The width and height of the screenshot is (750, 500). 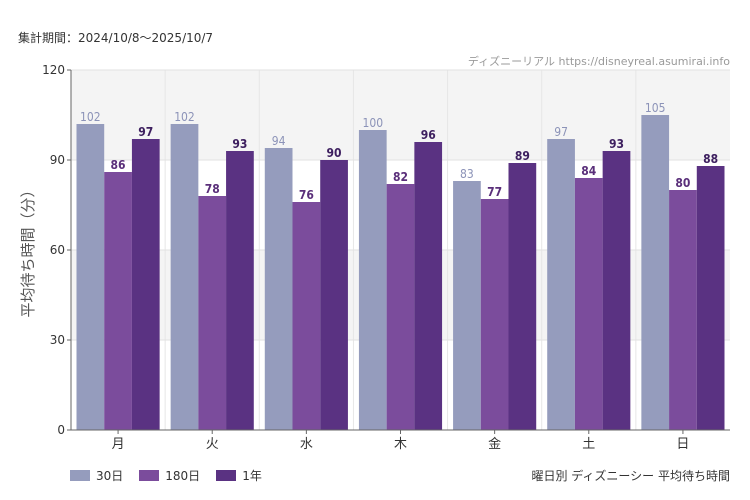 What do you see at coordinates (118, 165) in the screenshot?
I see `bar-value-label: 86` at bounding box center [118, 165].